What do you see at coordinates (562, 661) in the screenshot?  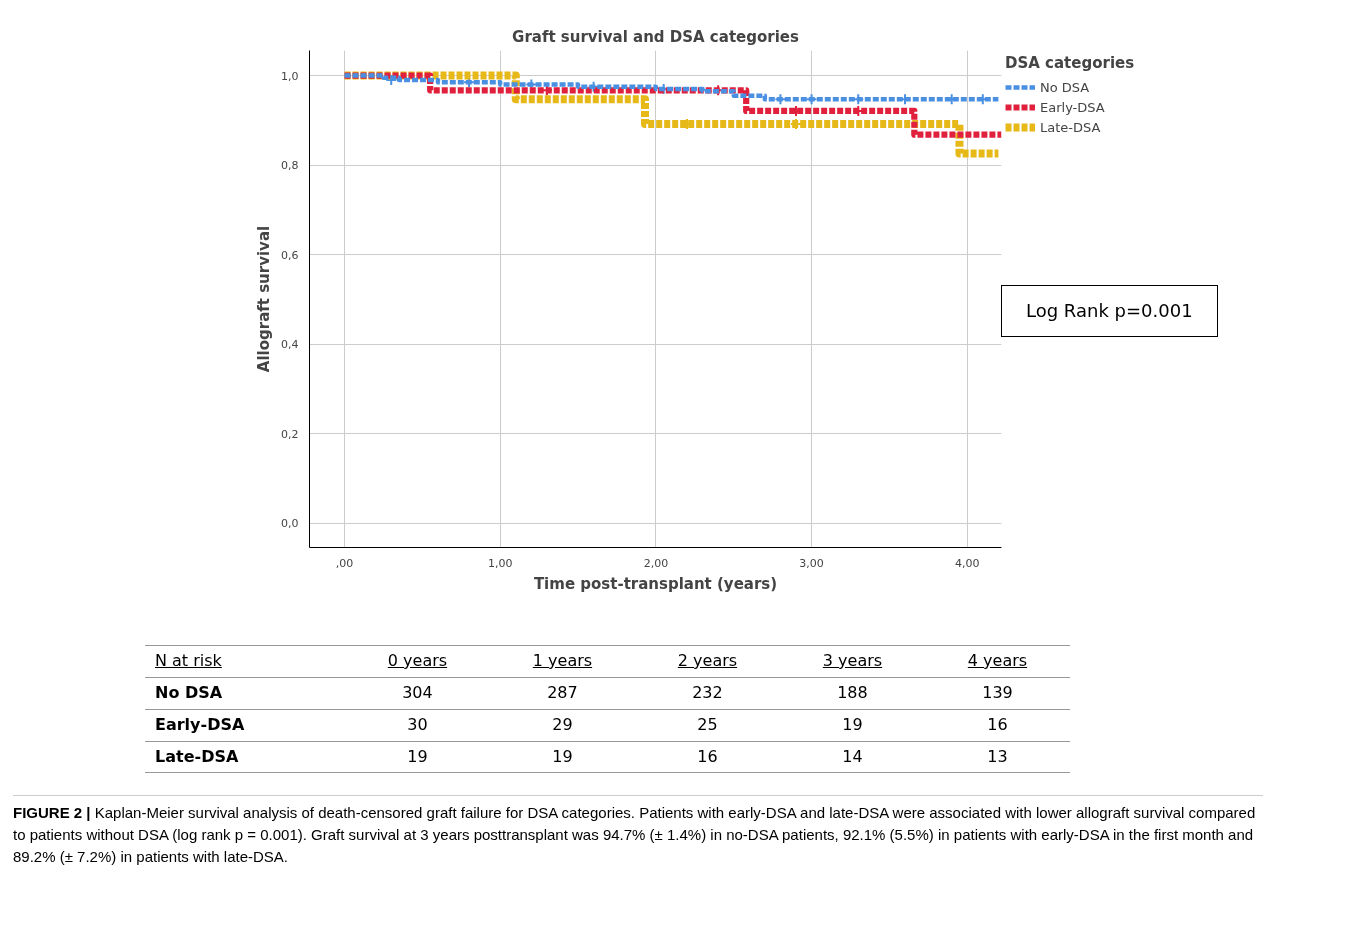 I see `text: 1 years` at bounding box center [562, 661].